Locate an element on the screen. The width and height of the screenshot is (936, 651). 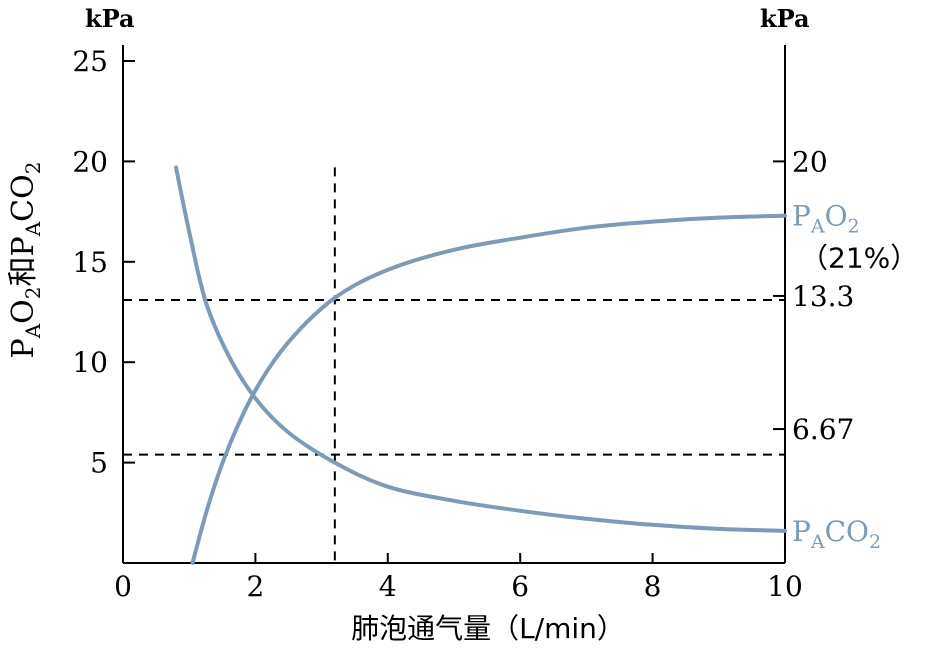
y-axis-label-sub-1: A is located at coordinates (33, 331).